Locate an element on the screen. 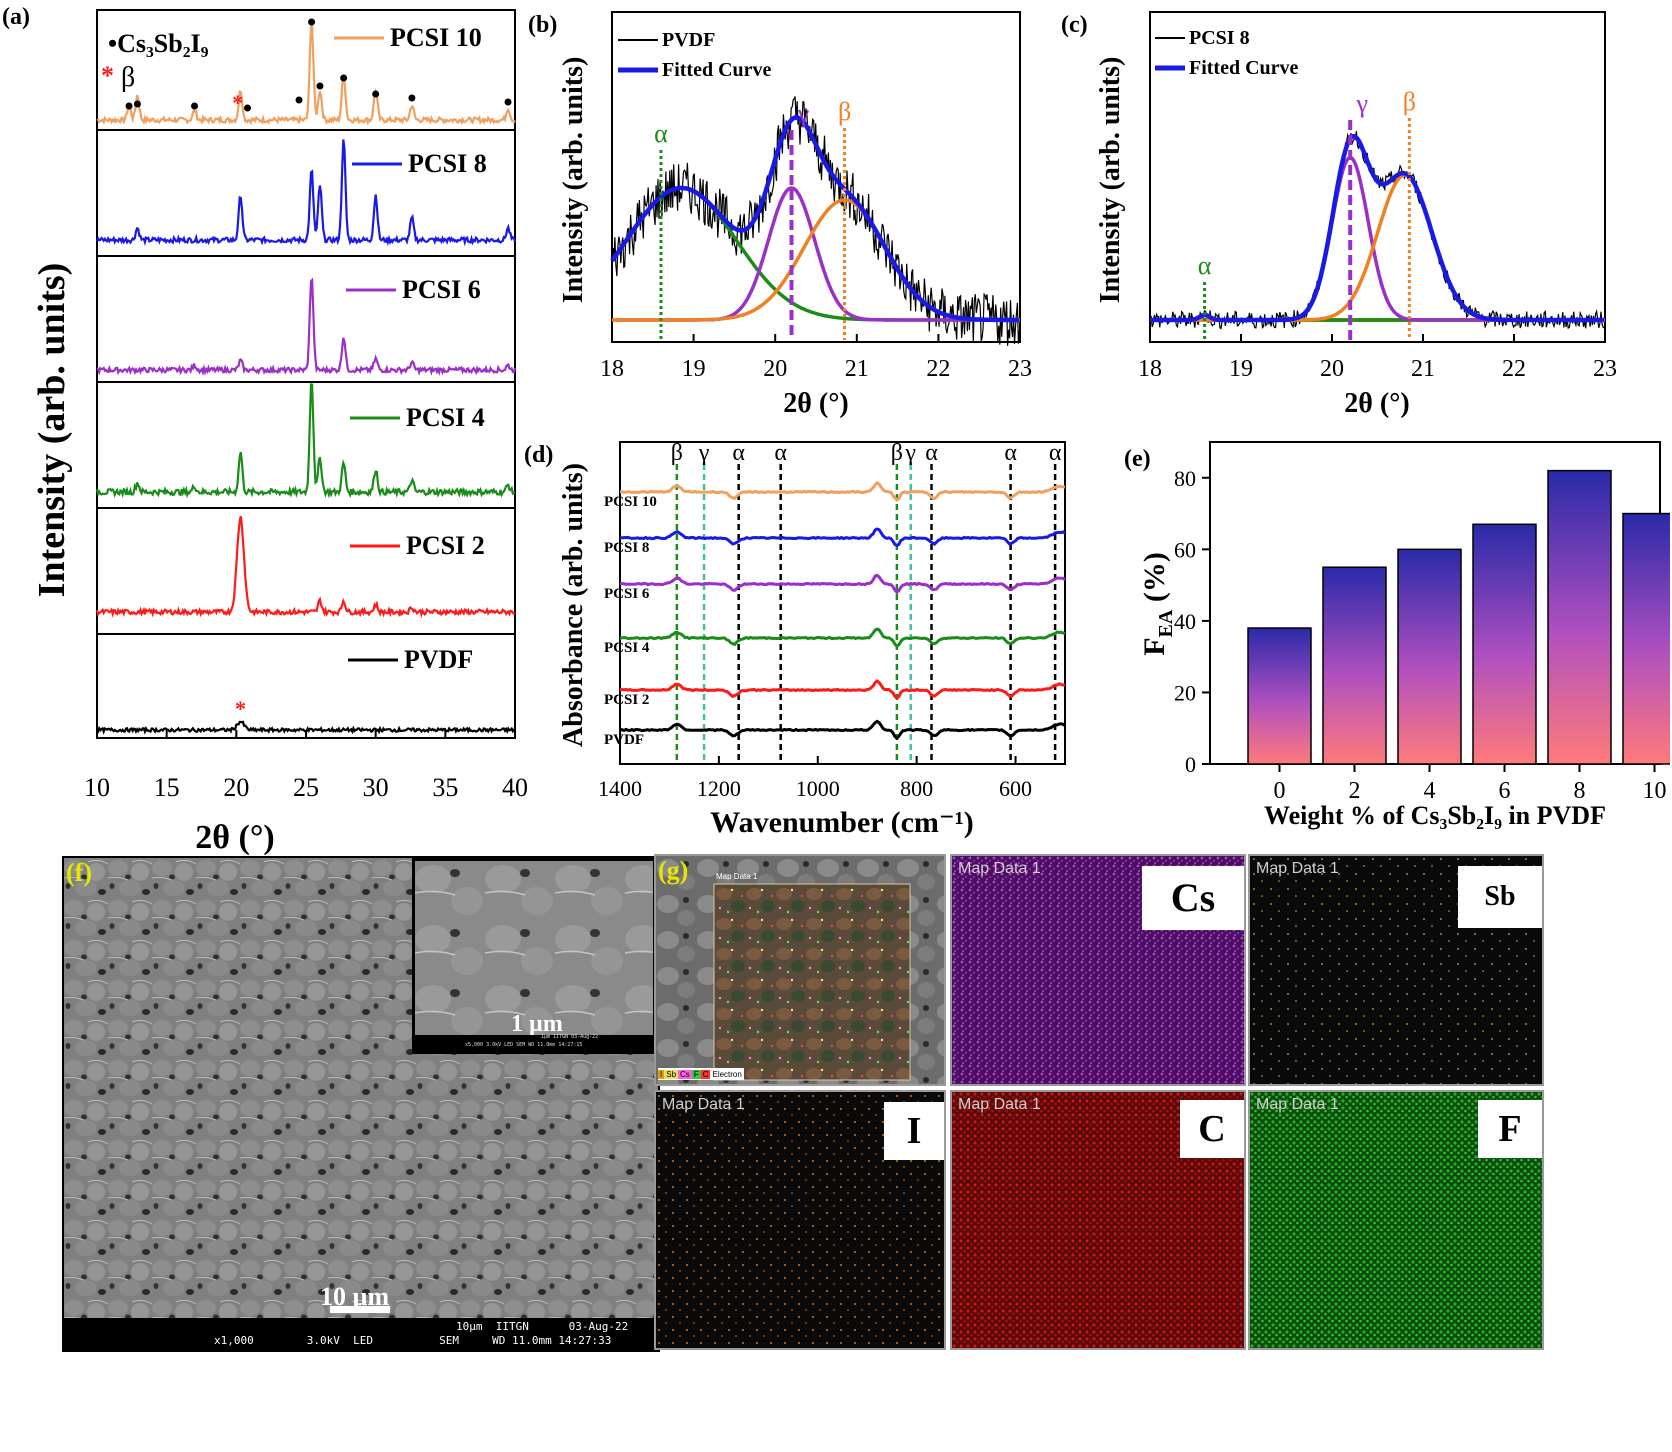 The height and width of the screenshot is (1452, 1672). sem-inset-texture is located at coordinates (534, 956).